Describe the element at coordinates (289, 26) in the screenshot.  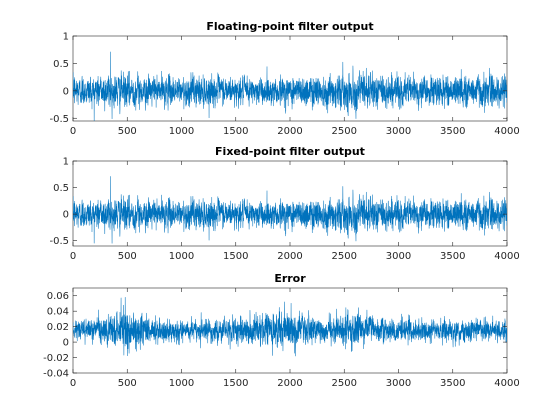
I see `chart-title: Floating-point filter output` at that location.